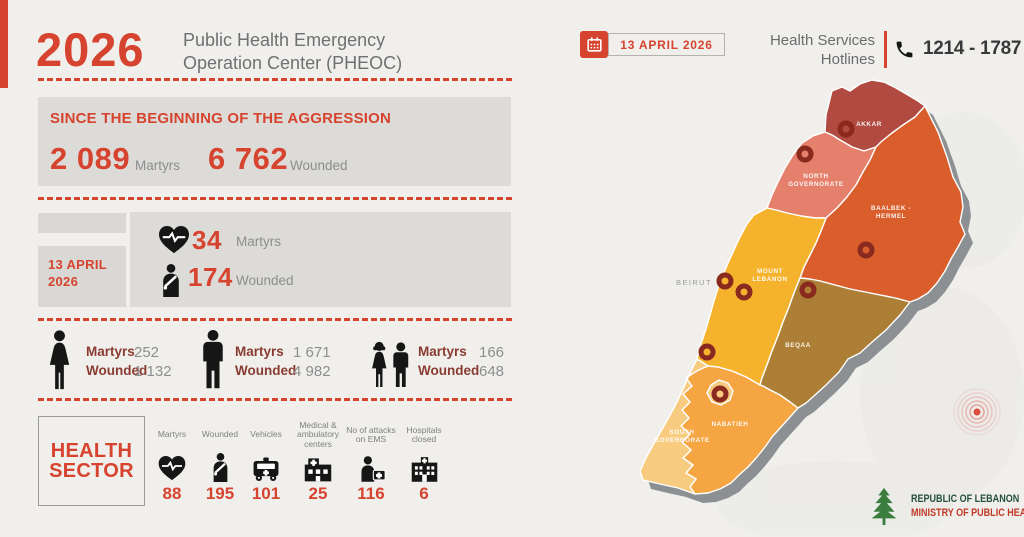 This screenshot has height=537, width=1024. Describe the element at coordinates (822, 40) in the screenshot. I see `hotline-label-line1: Health Services` at that location.